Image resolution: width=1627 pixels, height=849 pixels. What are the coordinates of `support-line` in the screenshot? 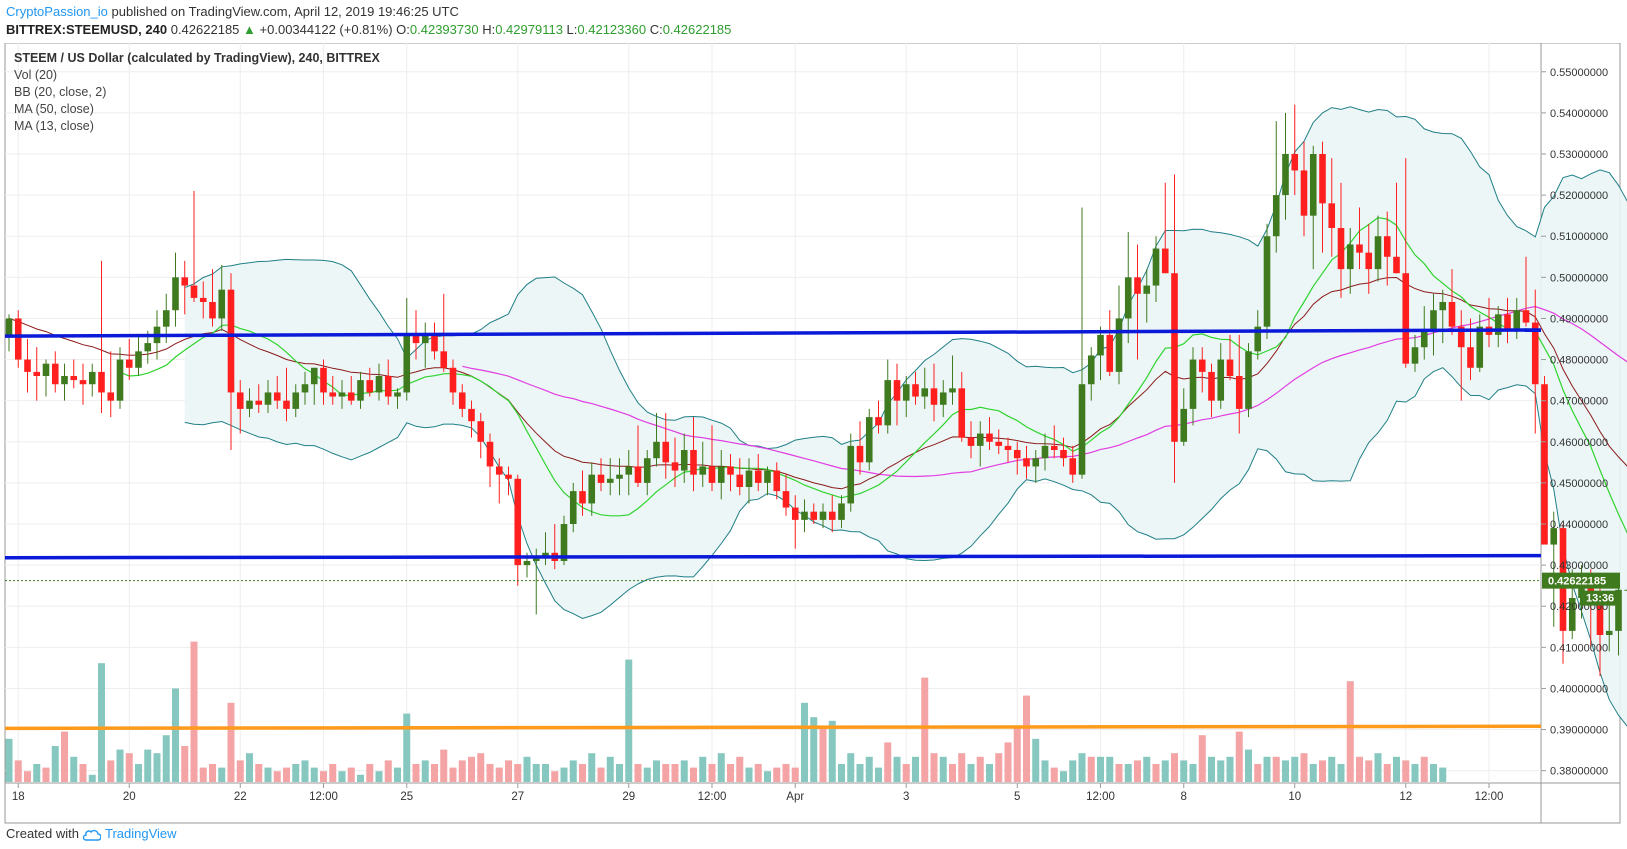 It's located at (773, 556).